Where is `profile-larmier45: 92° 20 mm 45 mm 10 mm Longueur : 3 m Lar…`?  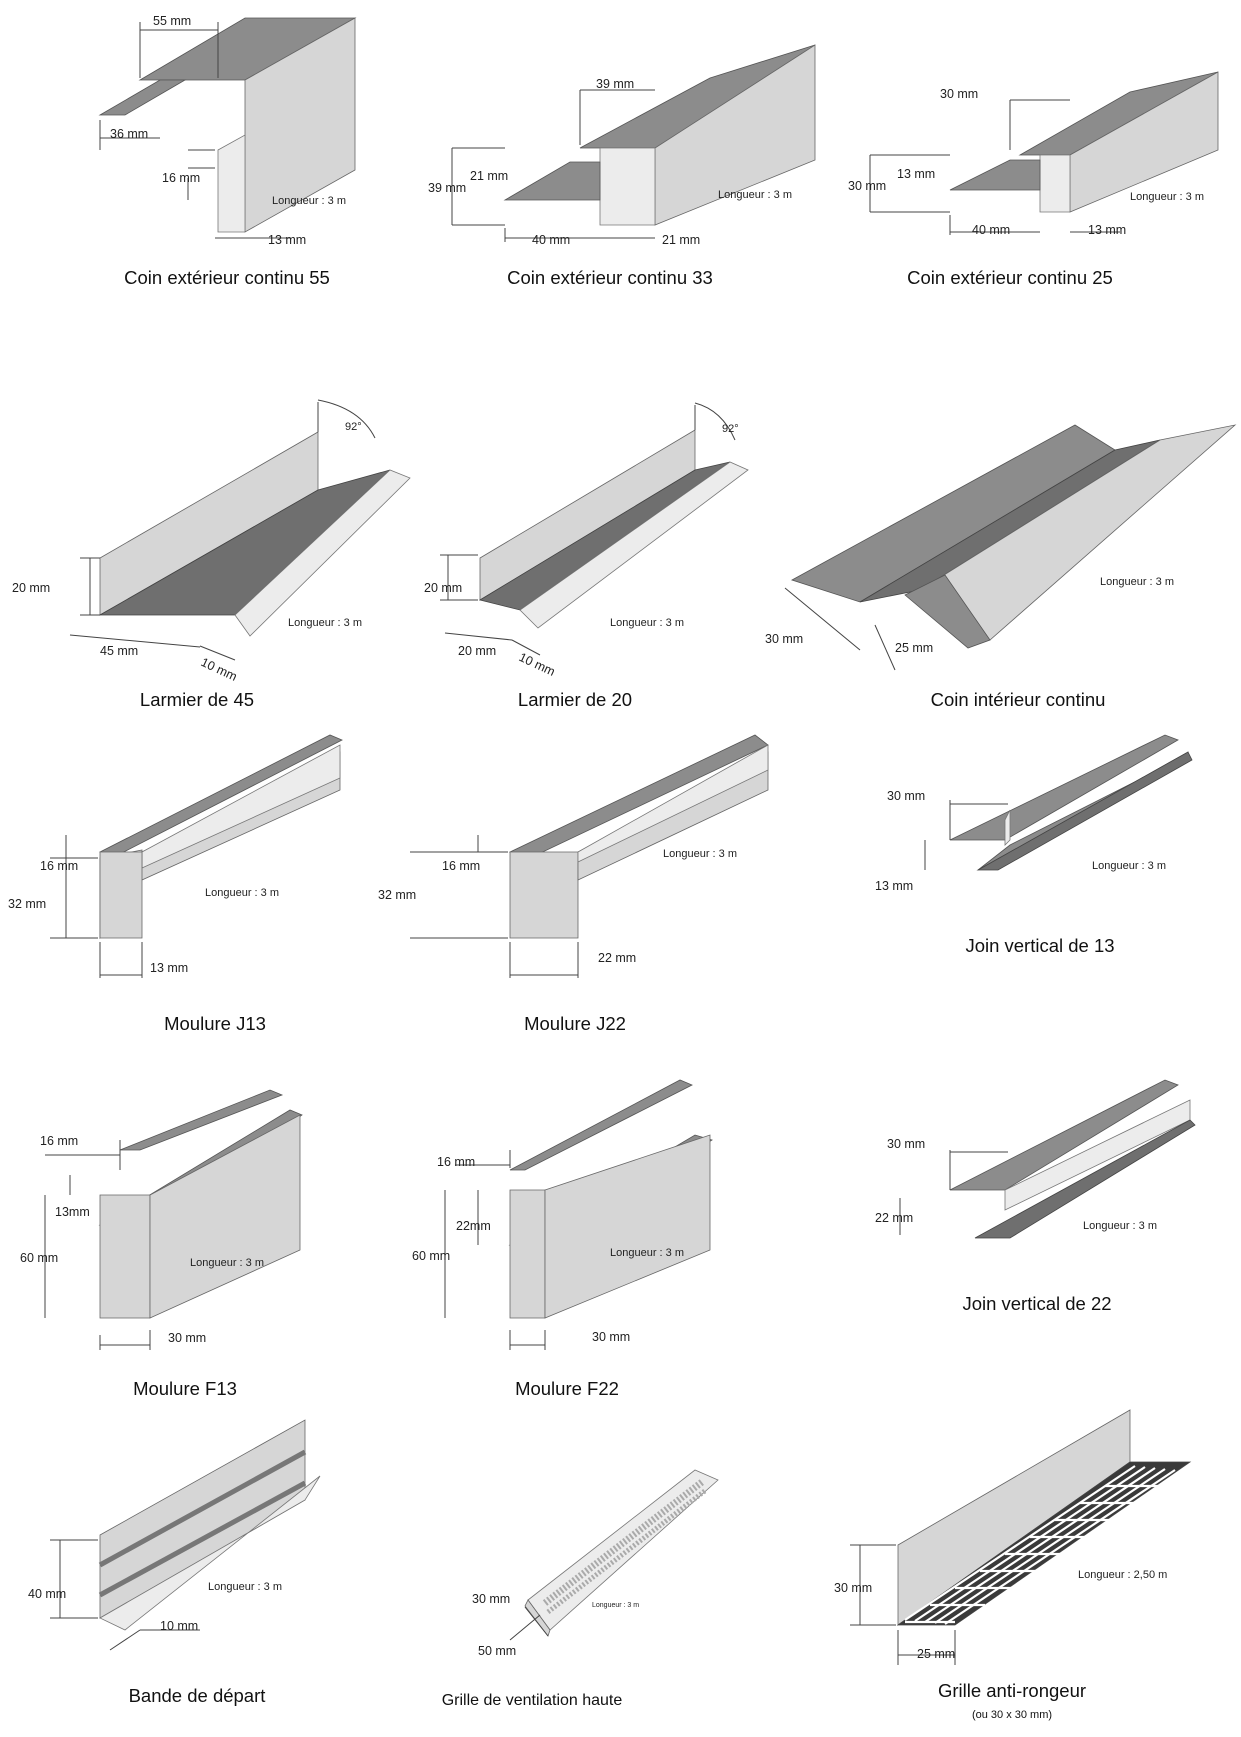 profile-larmier45: 92° 20 mm 45 mm 10 mm Longueur : 3 m Lar… is located at coordinates (211, 554).